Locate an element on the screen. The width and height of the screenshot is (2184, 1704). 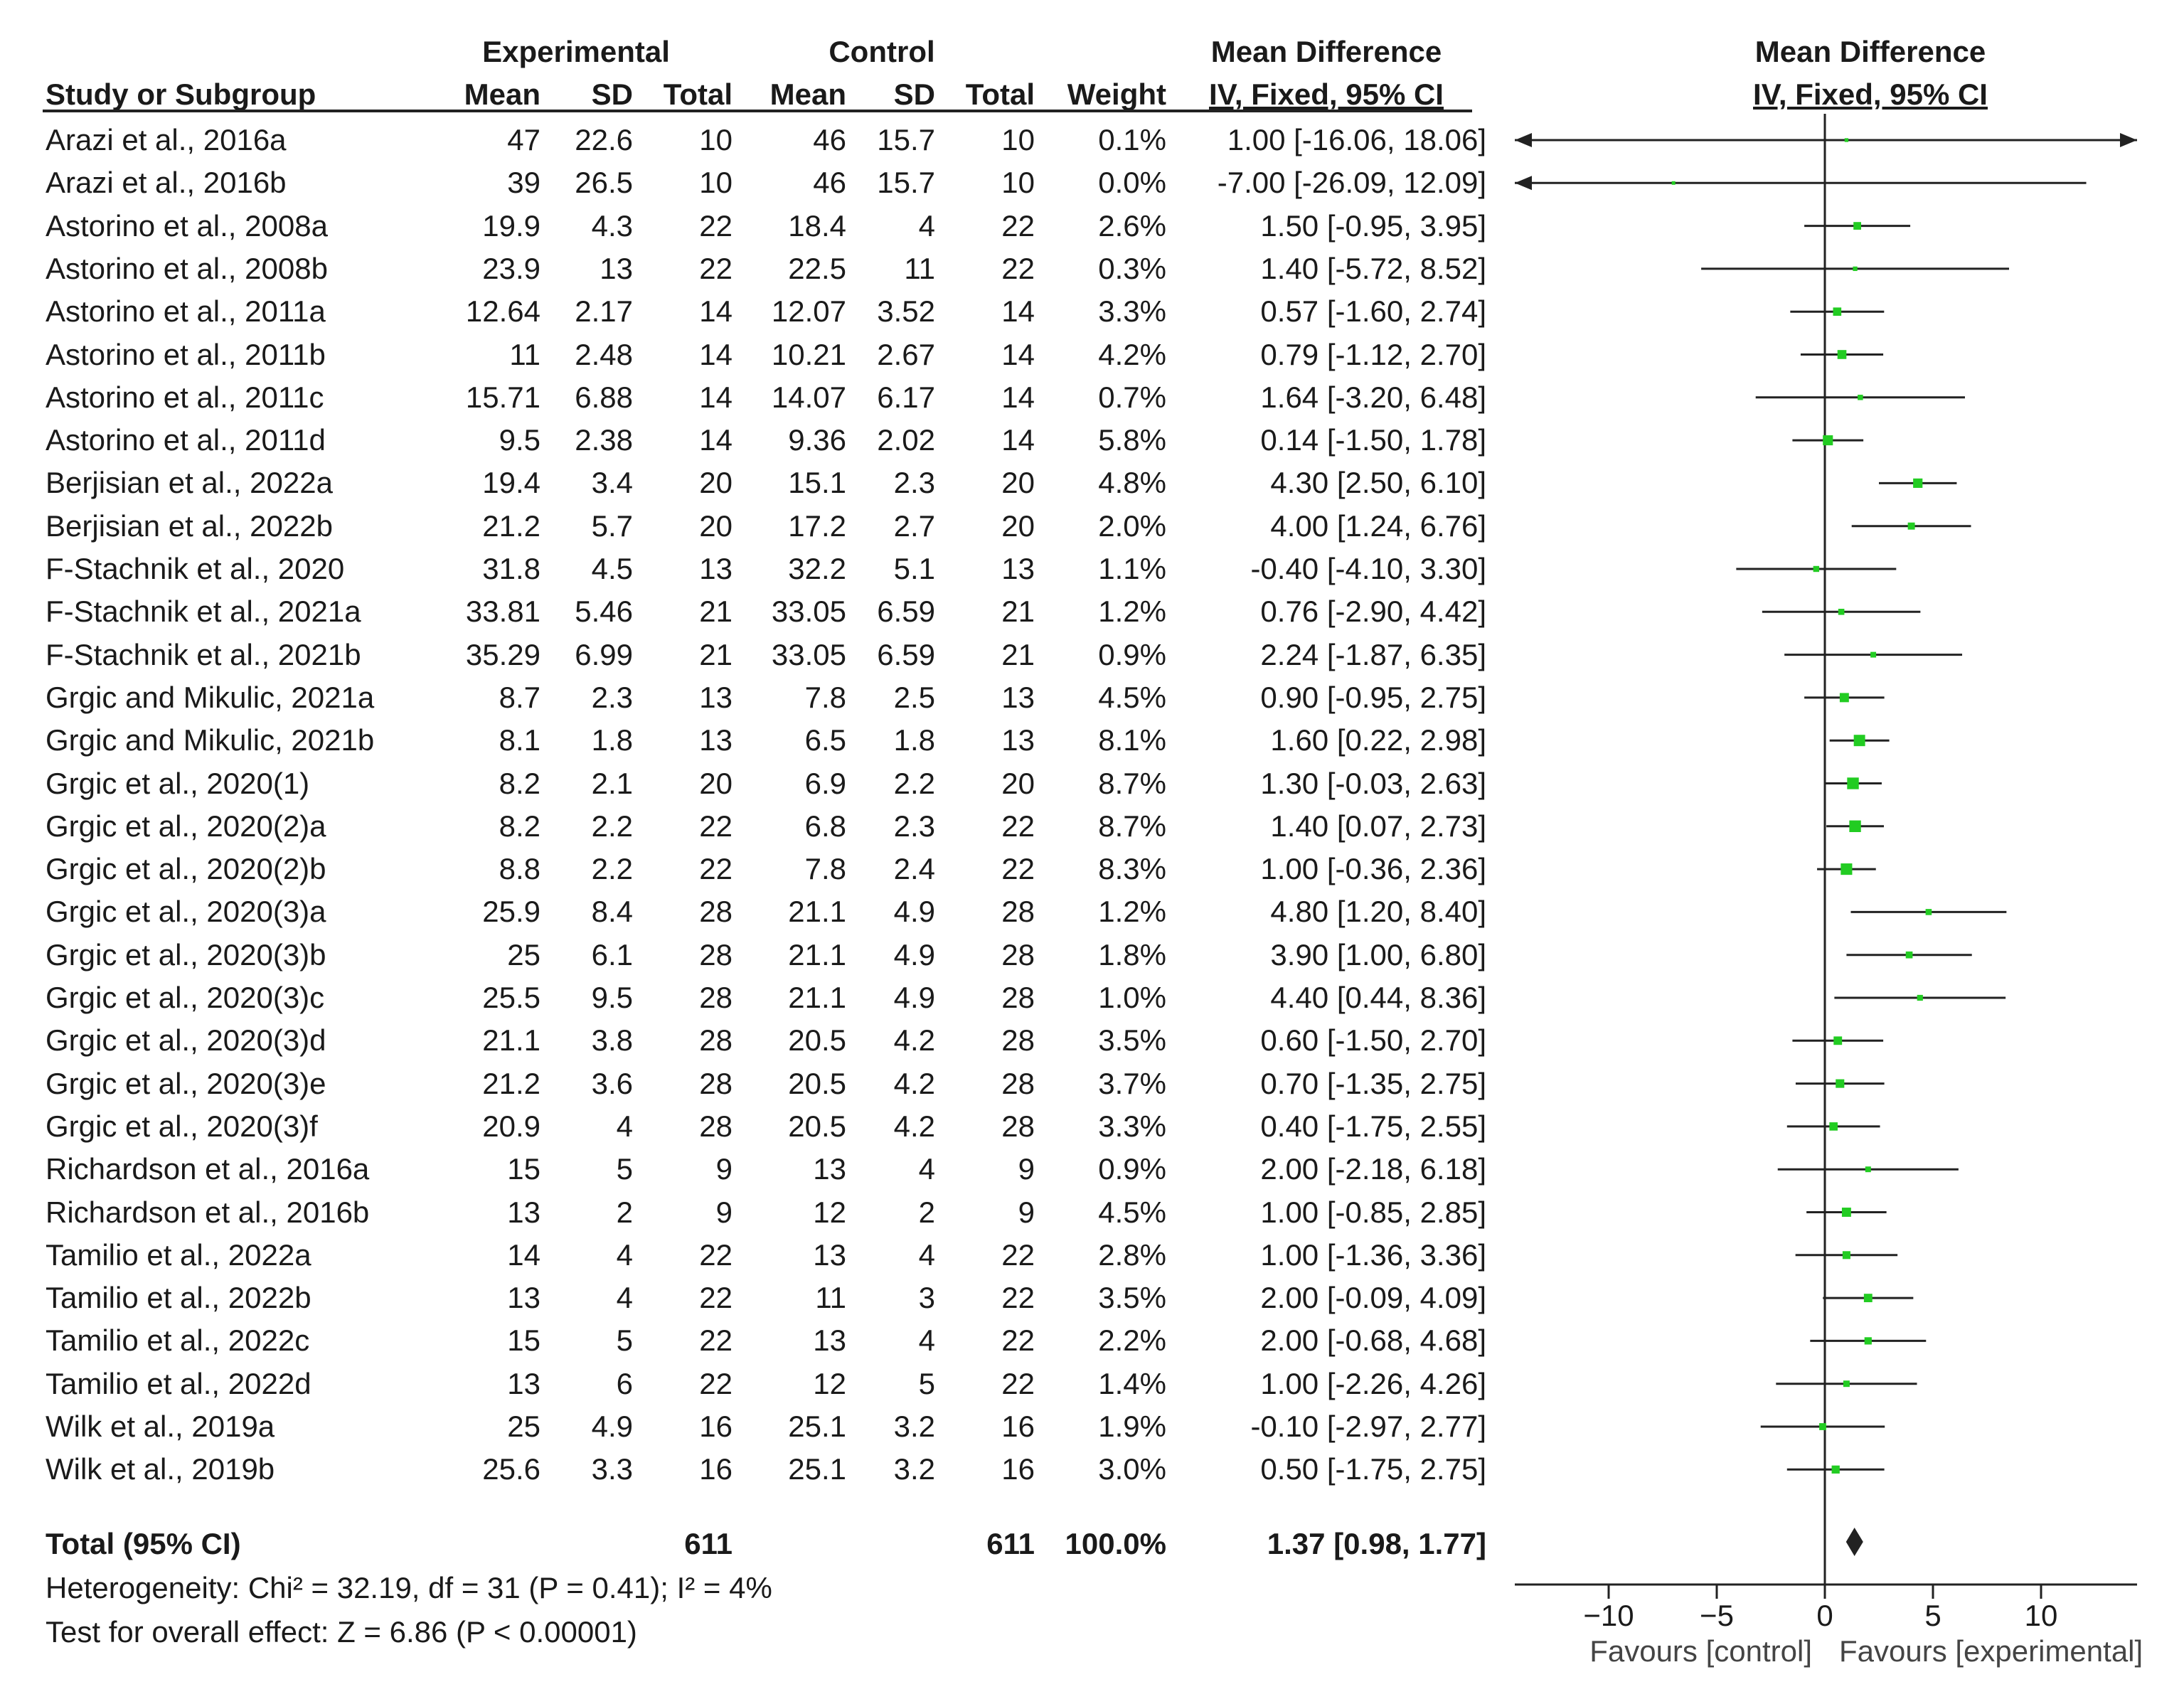
row-c-sd: 15.7 is located at coordinates (906, 139).